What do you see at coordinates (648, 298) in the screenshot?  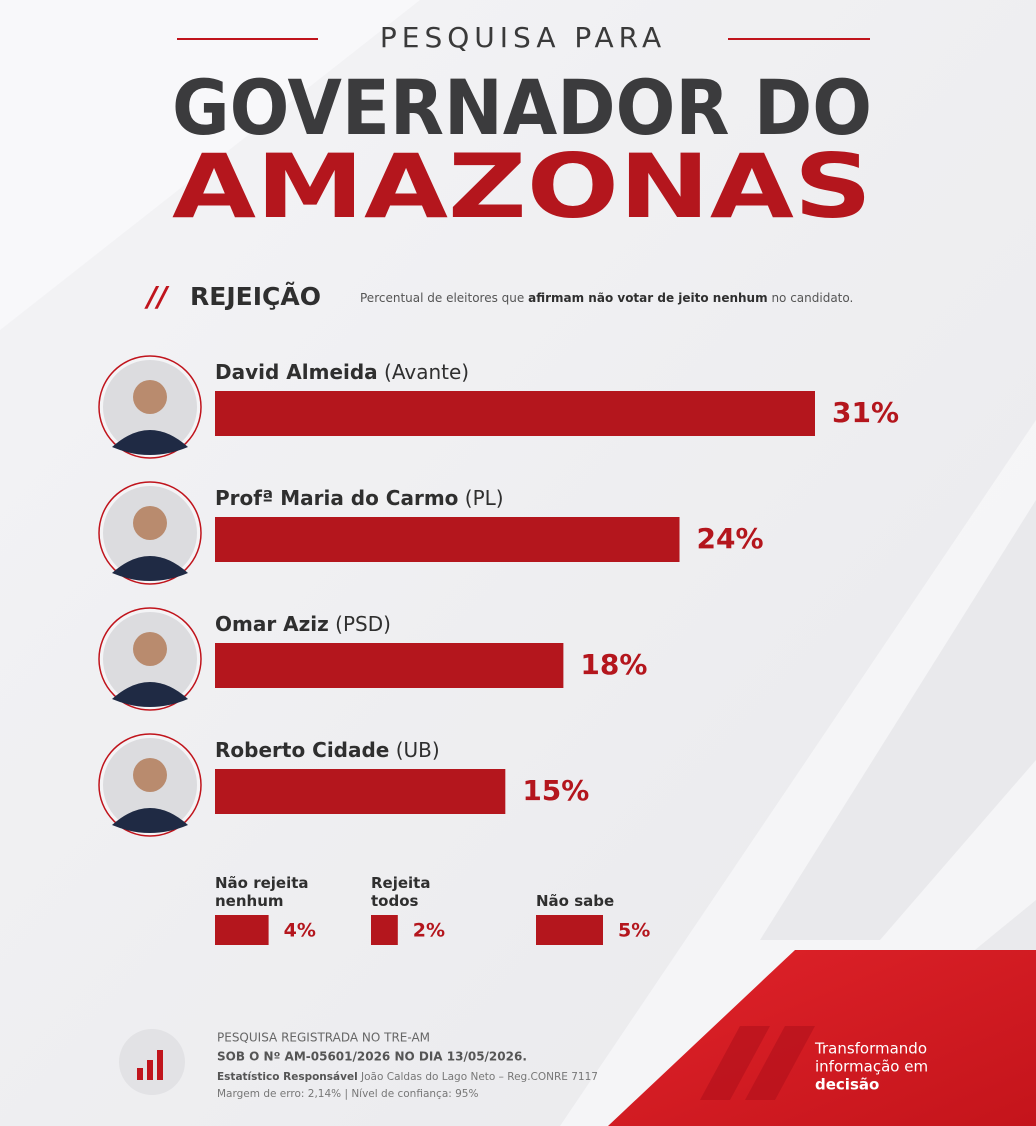 I see `description-part: afirmam não votar de jeito nenhum` at bounding box center [648, 298].